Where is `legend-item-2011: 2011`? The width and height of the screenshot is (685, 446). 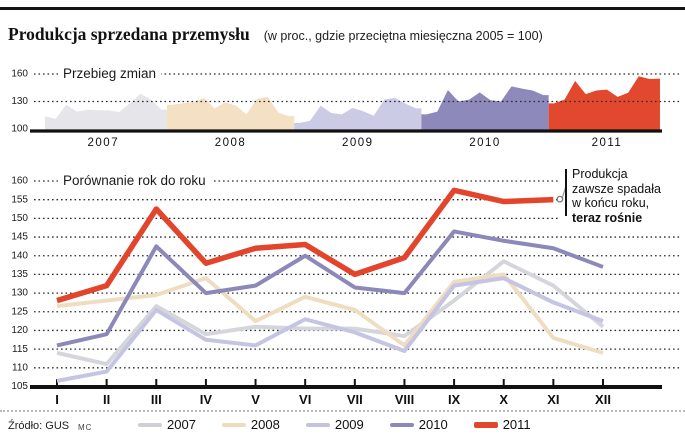 legend-item-2011: 2011 is located at coordinates (502, 424).